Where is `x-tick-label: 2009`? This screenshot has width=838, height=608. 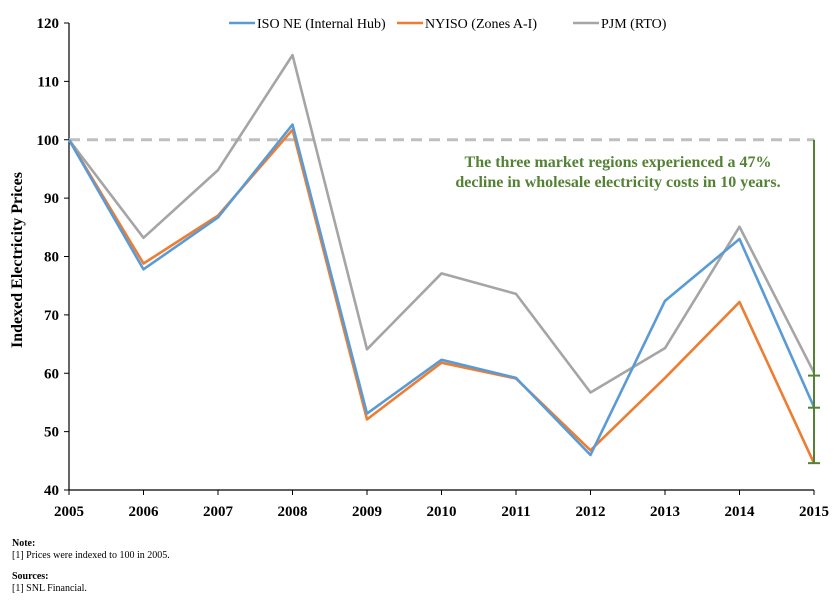
x-tick-label: 2009 is located at coordinates (367, 512).